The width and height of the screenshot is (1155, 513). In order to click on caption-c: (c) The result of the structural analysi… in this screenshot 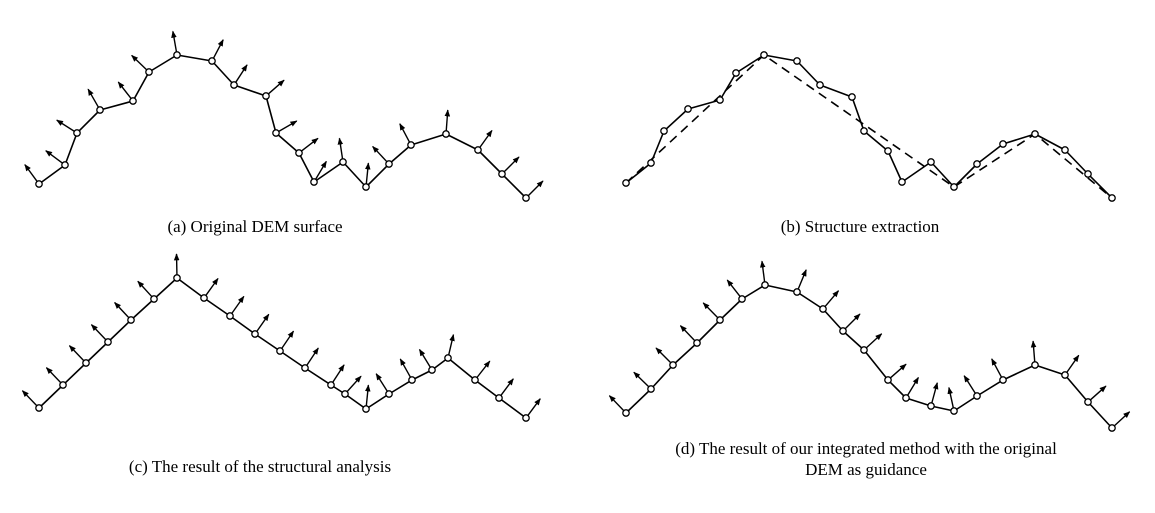, I will do `click(260, 466)`.